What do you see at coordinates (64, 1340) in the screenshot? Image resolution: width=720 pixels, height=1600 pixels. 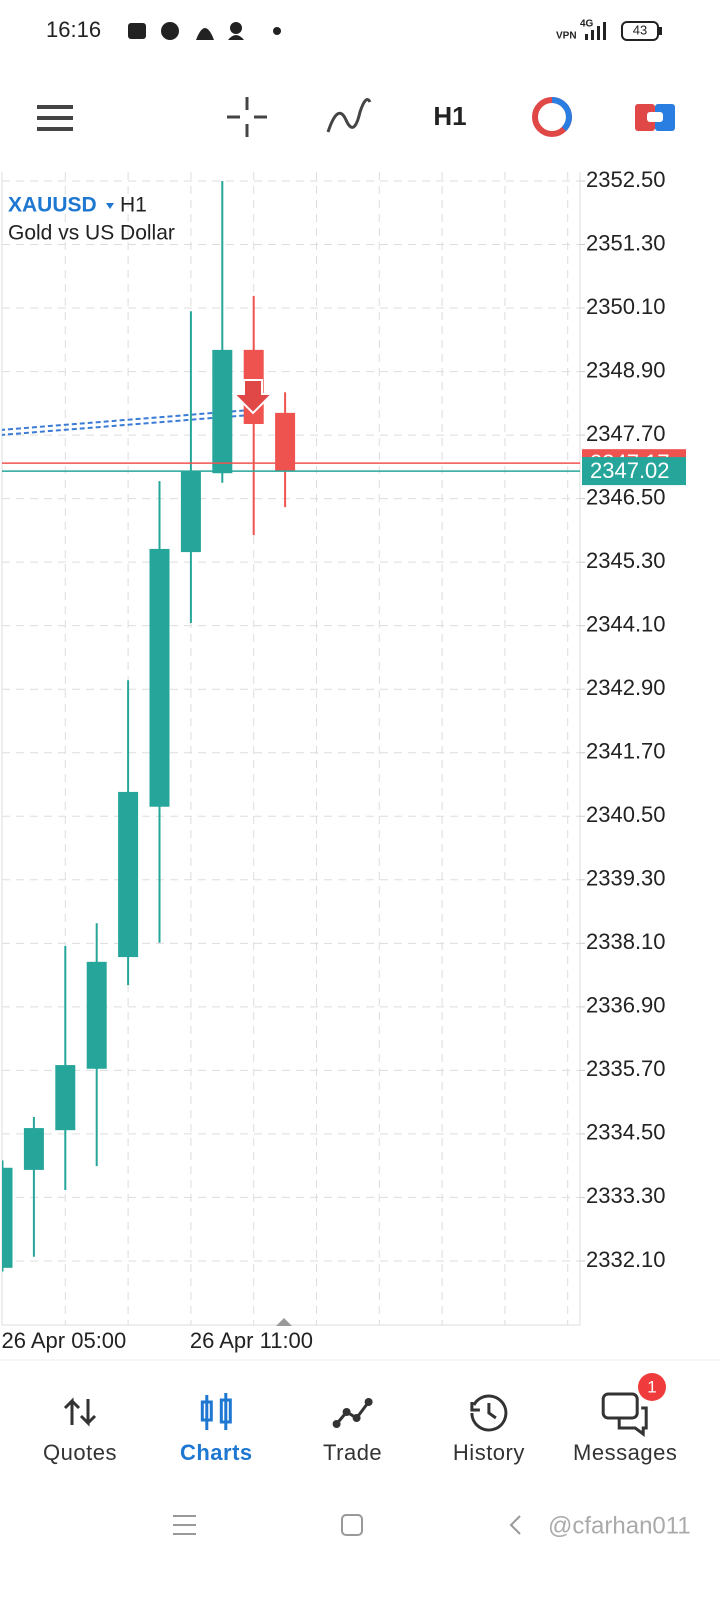 I see `x-tick-label: 26 Apr 05:00` at bounding box center [64, 1340].